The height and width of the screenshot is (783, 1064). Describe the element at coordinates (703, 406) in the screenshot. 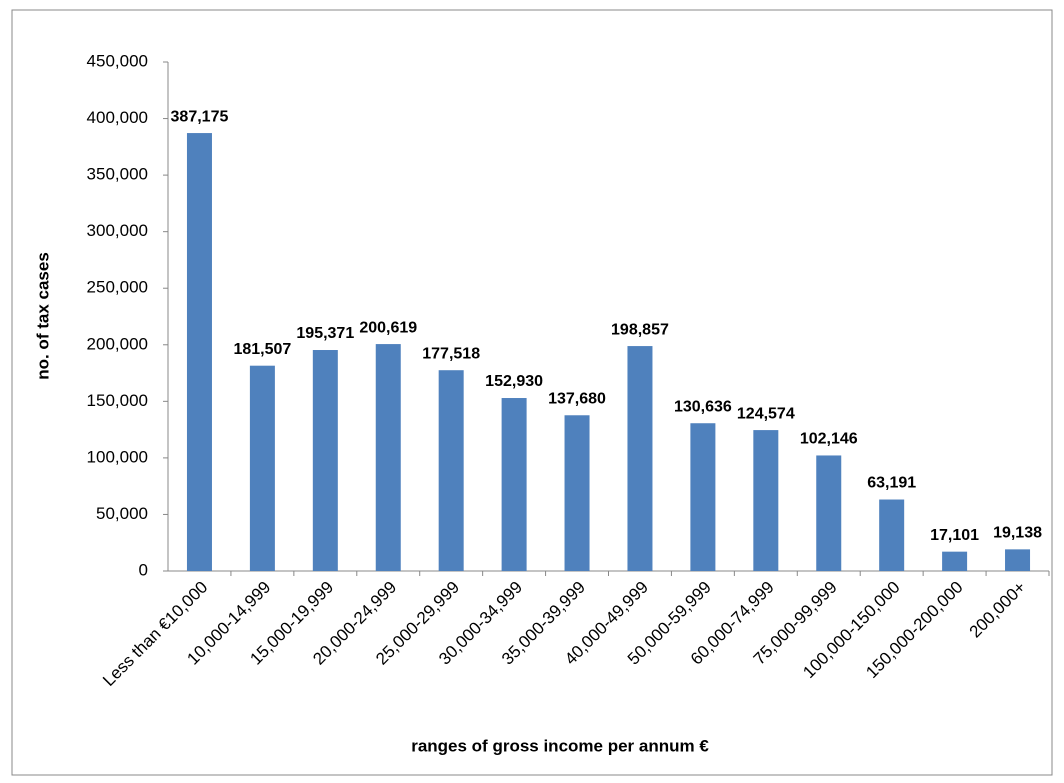

I see `value-label: 130,636` at that location.